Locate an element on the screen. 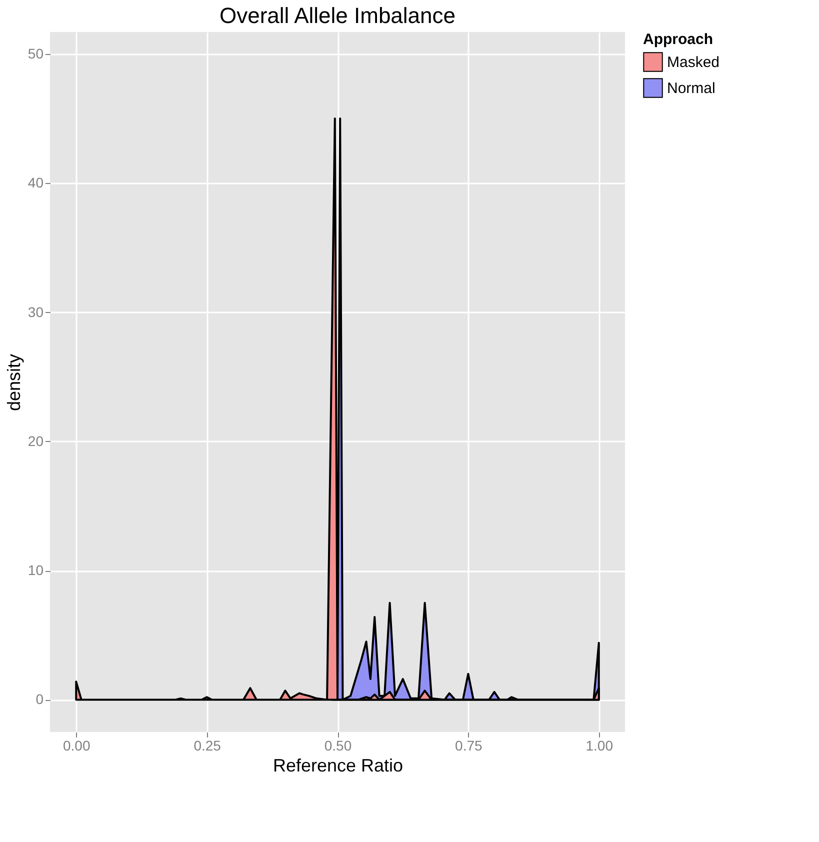 The image size is (819, 842). chart-title: Overall Allele Imbalance is located at coordinates (337, 15).